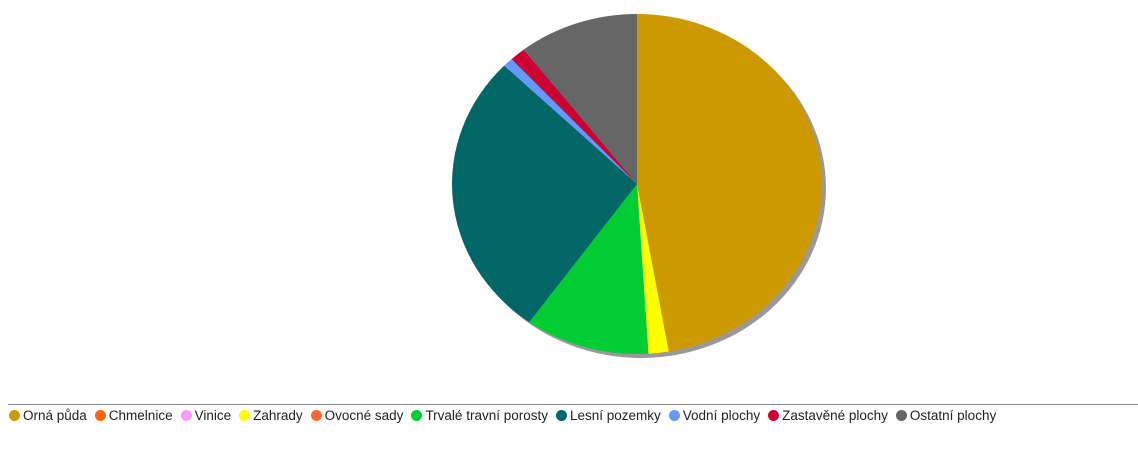  What do you see at coordinates (486, 415) in the screenshot?
I see `legend-label: Trvalé travní porosty` at bounding box center [486, 415].